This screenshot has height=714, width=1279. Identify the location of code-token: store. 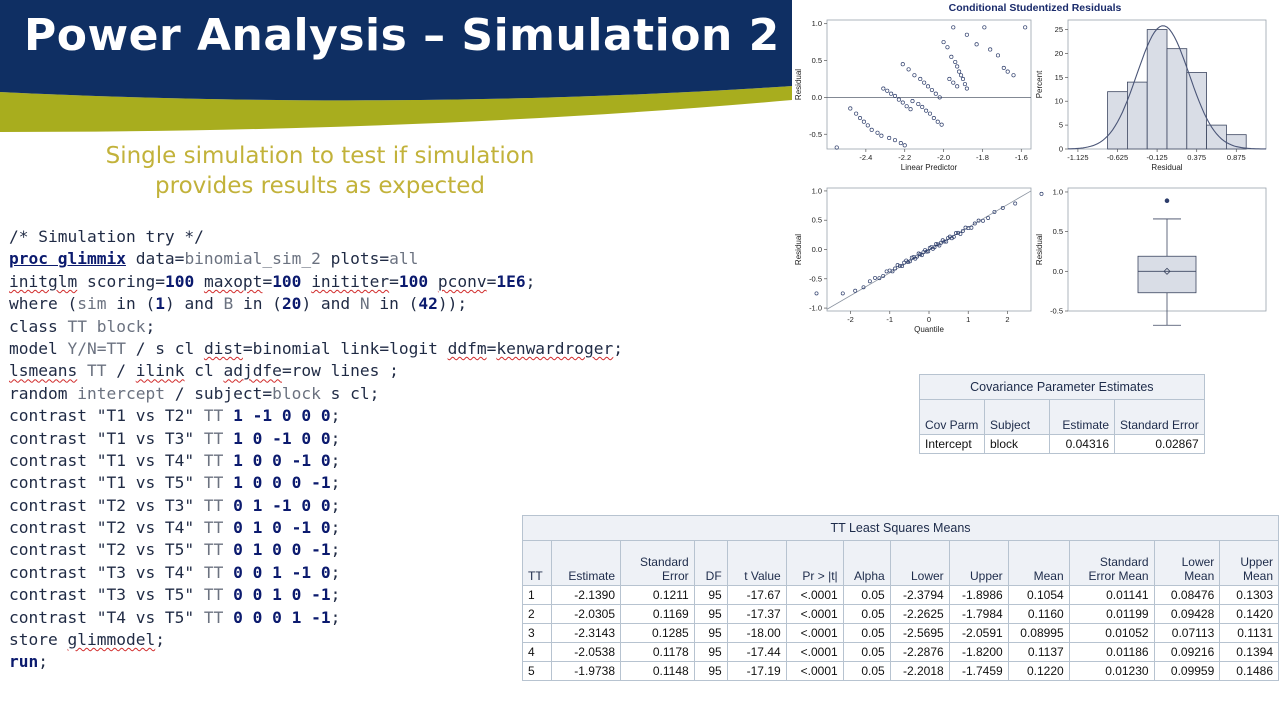
(38, 640).